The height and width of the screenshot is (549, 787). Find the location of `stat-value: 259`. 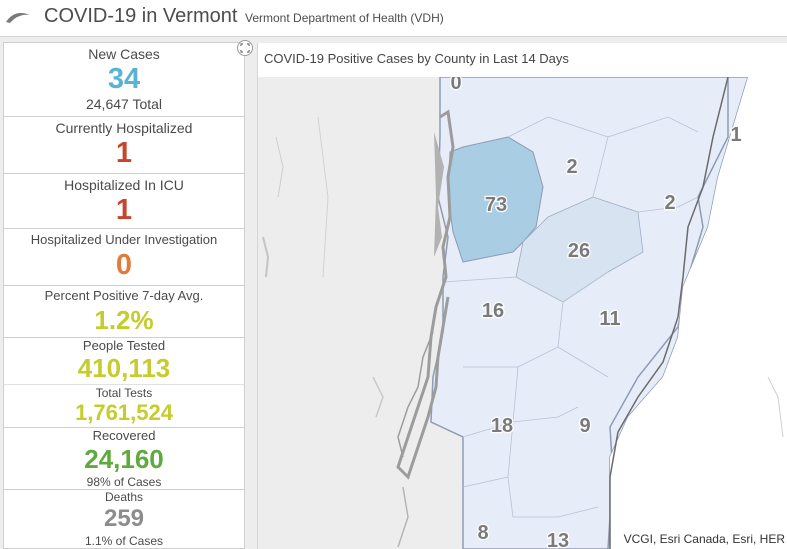

stat-value: 259 is located at coordinates (124, 518).